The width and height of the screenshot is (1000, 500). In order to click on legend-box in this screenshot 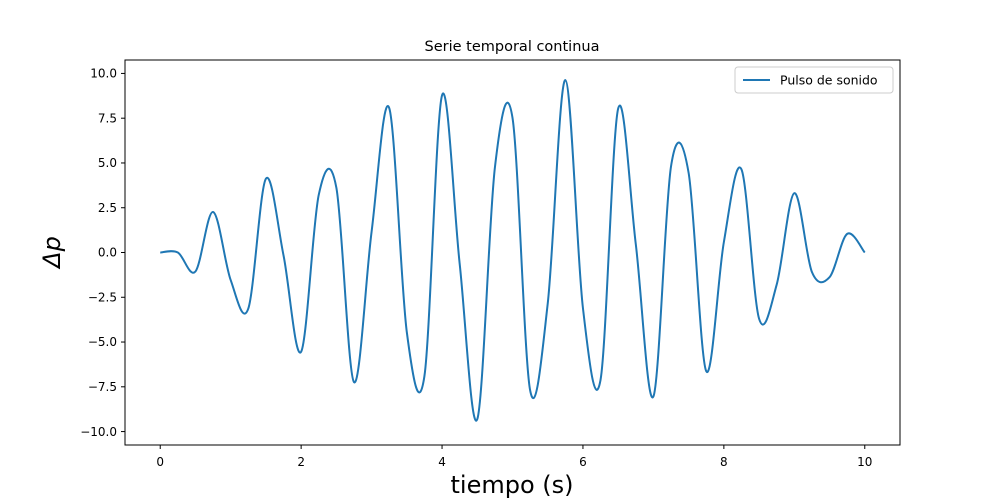, I will do `click(814, 80)`.